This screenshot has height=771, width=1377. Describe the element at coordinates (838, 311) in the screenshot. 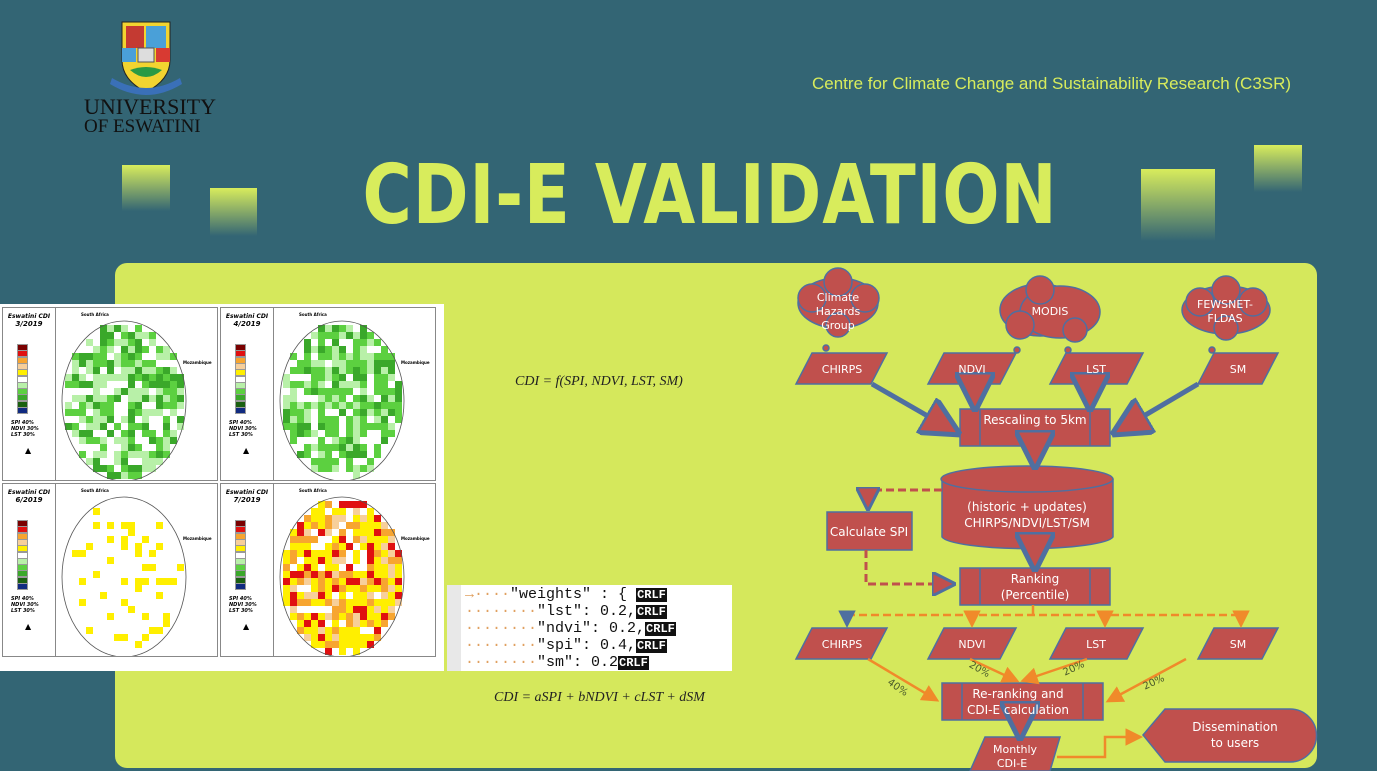

I see `source-label: Hazards` at that location.